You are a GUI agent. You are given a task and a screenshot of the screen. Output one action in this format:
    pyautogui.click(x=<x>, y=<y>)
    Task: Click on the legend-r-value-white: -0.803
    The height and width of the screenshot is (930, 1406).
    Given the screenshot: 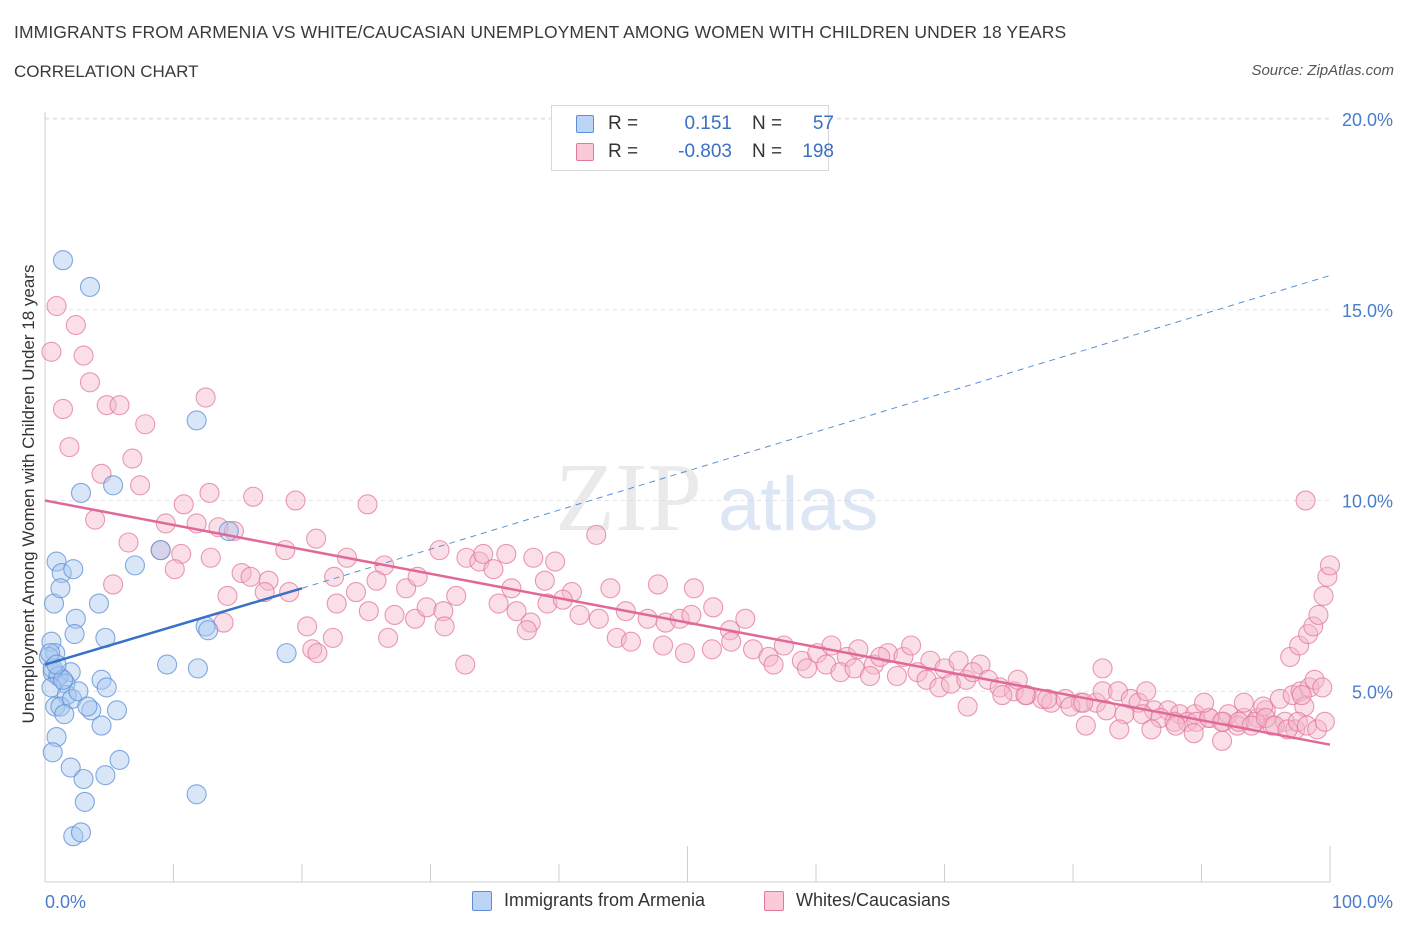 What is the action you would take?
    pyautogui.click(x=705, y=151)
    